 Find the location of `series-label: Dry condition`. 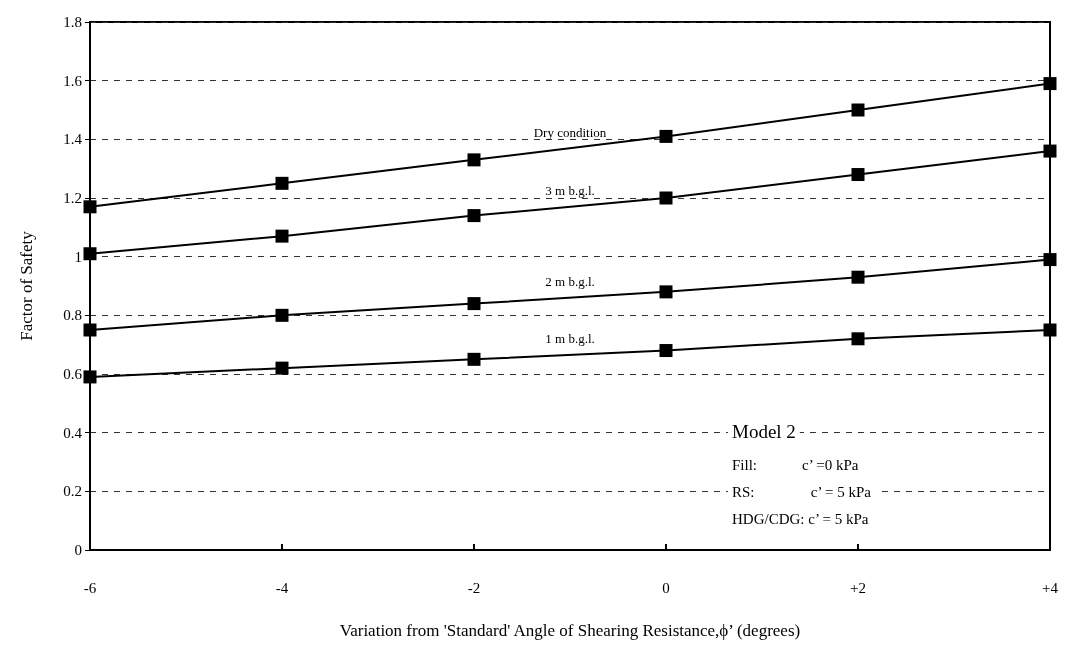

series-label: Dry condition is located at coordinates (570, 132).